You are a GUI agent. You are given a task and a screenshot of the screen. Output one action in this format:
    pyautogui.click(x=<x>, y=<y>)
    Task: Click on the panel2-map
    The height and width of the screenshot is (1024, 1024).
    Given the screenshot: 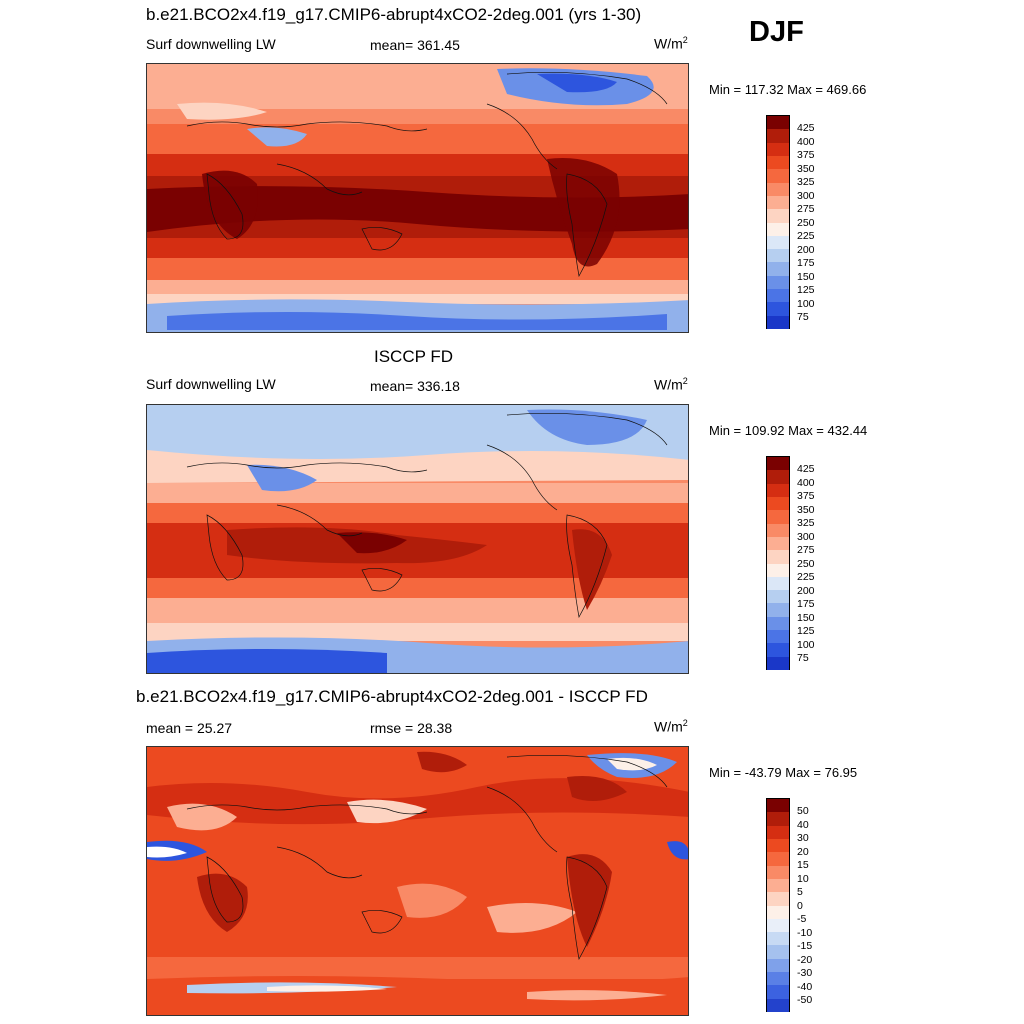 What is the action you would take?
    pyautogui.click(x=417, y=539)
    